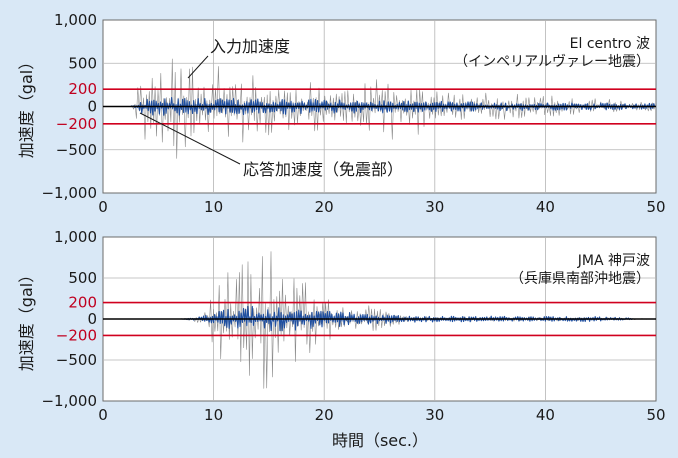 The image size is (678, 458). I want to click on wave-name-label: JMA 神戸波, so click(613, 261).